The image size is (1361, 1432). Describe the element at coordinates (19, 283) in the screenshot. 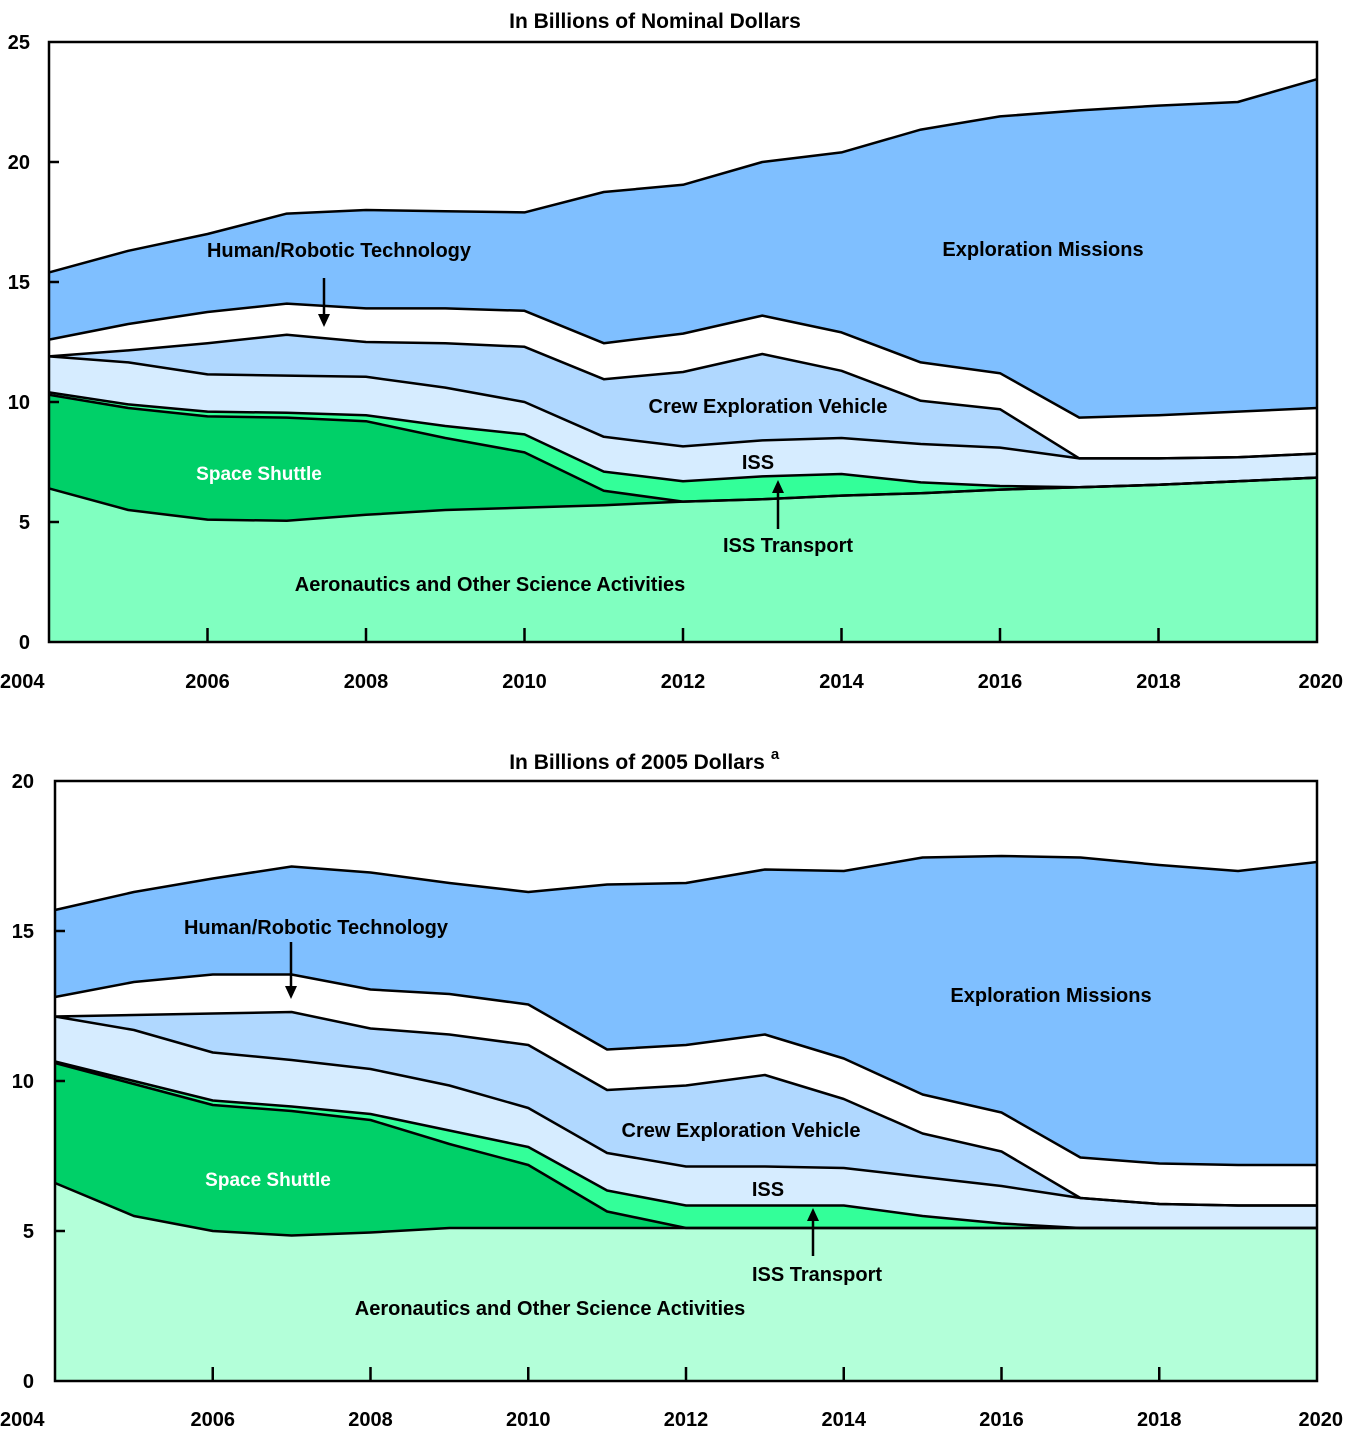

I see `nominal-y-tick-label: 15` at that location.